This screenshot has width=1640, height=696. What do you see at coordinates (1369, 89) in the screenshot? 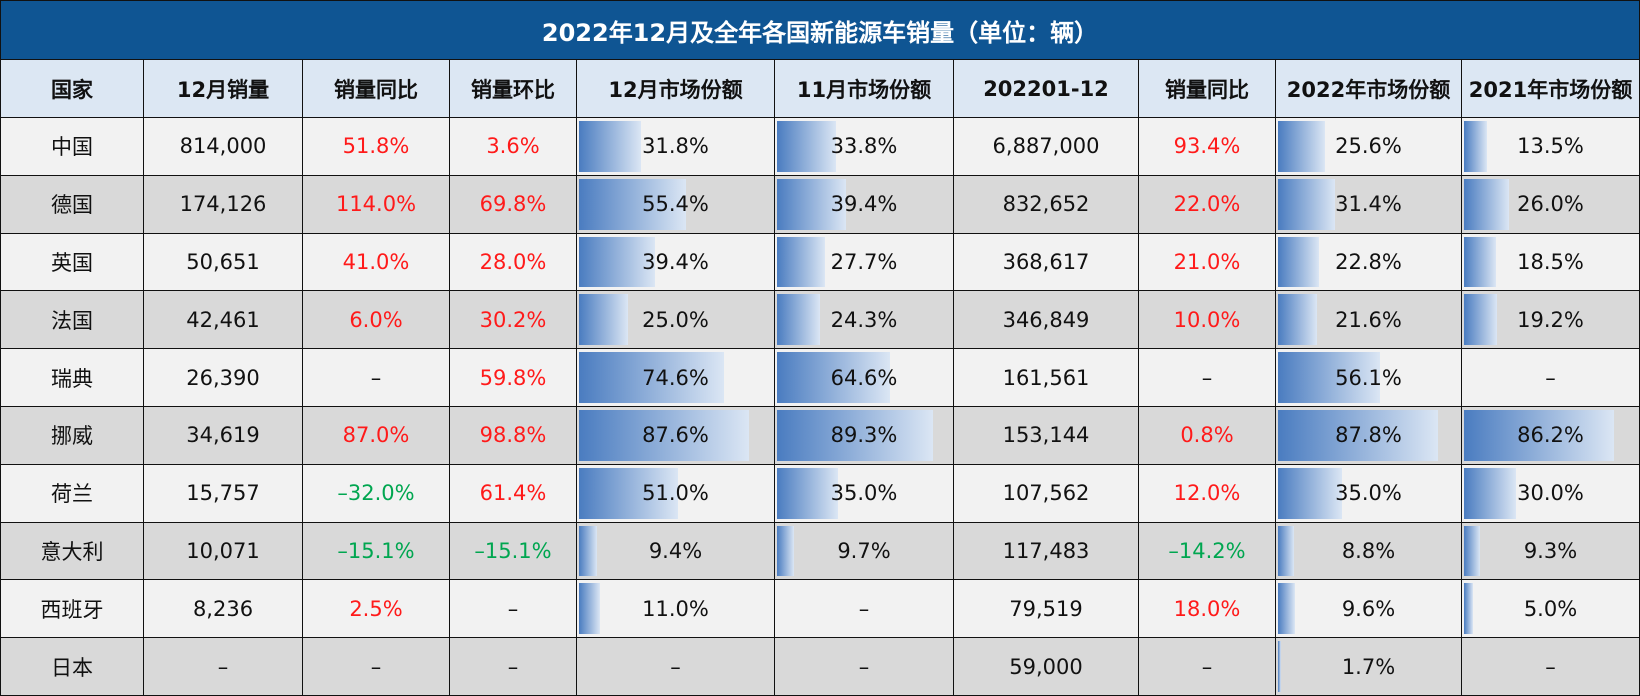
I see `header-cell: 2022年市场份额` at bounding box center [1369, 89].